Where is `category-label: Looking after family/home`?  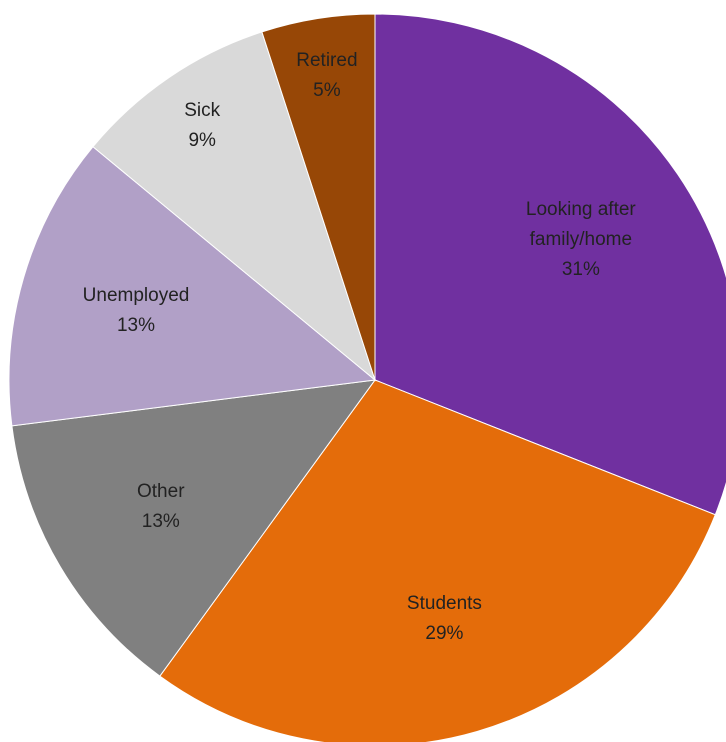 category-label: Looking after family/home is located at coordinates (580, 225).